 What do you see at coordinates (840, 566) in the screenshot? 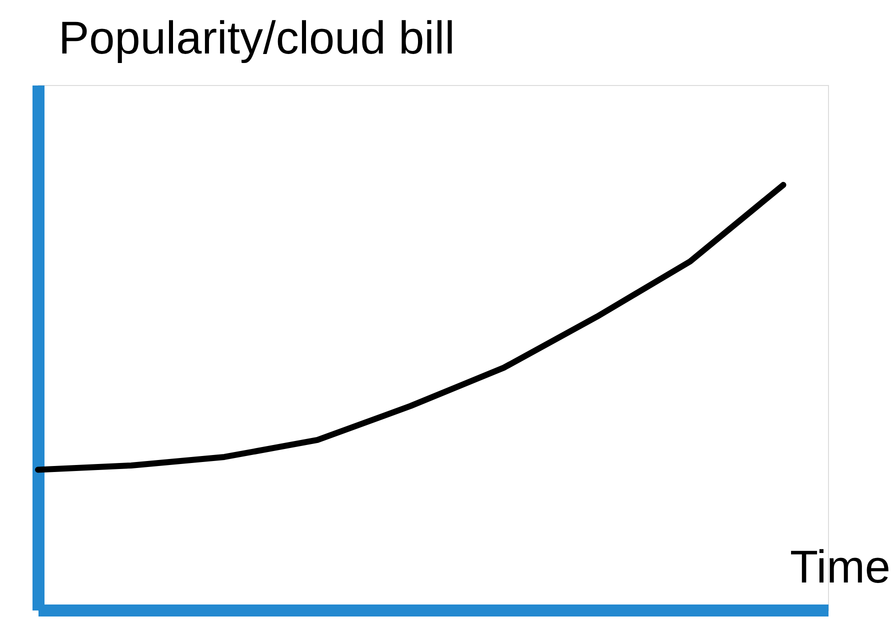
I see `x-axis-title: Time` at bounding box center [840, 566].